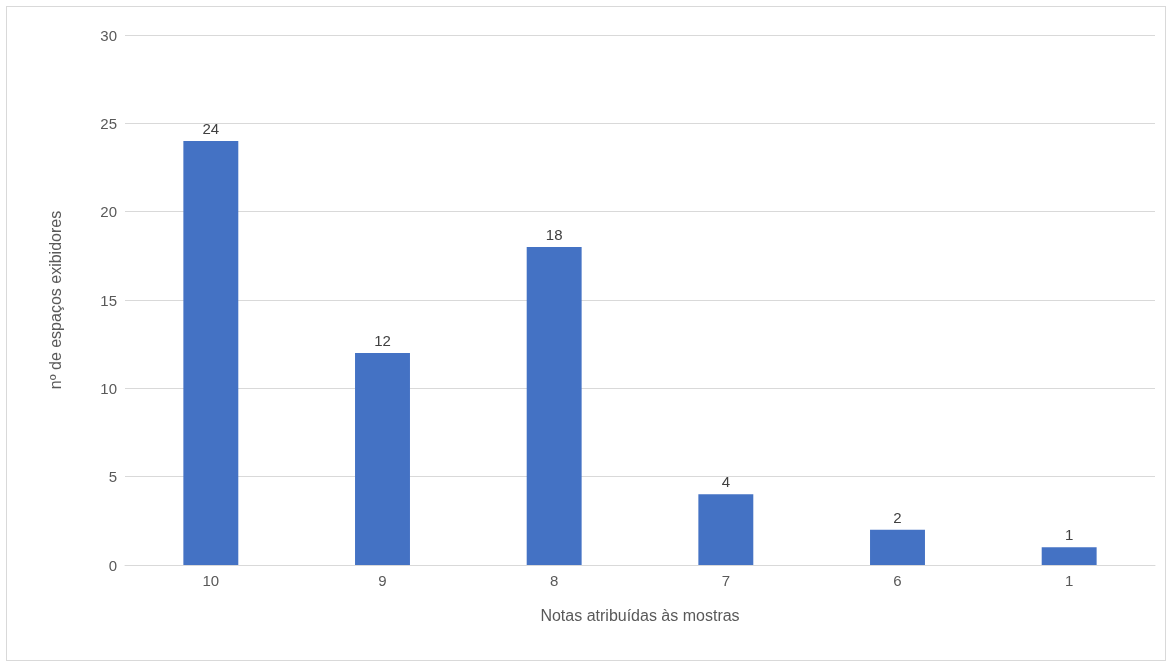 This screenshot has width=1173, height=667. What do you see at coordinates (554, 234) in the screenshot?
I see `data-label: 18` at bounding box center [554, 234].